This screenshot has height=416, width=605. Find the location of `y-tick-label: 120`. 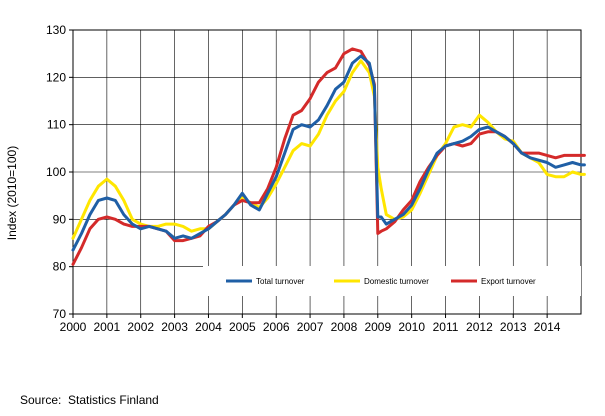

y-tick-label: 120 is located at coordinates (56, 77).